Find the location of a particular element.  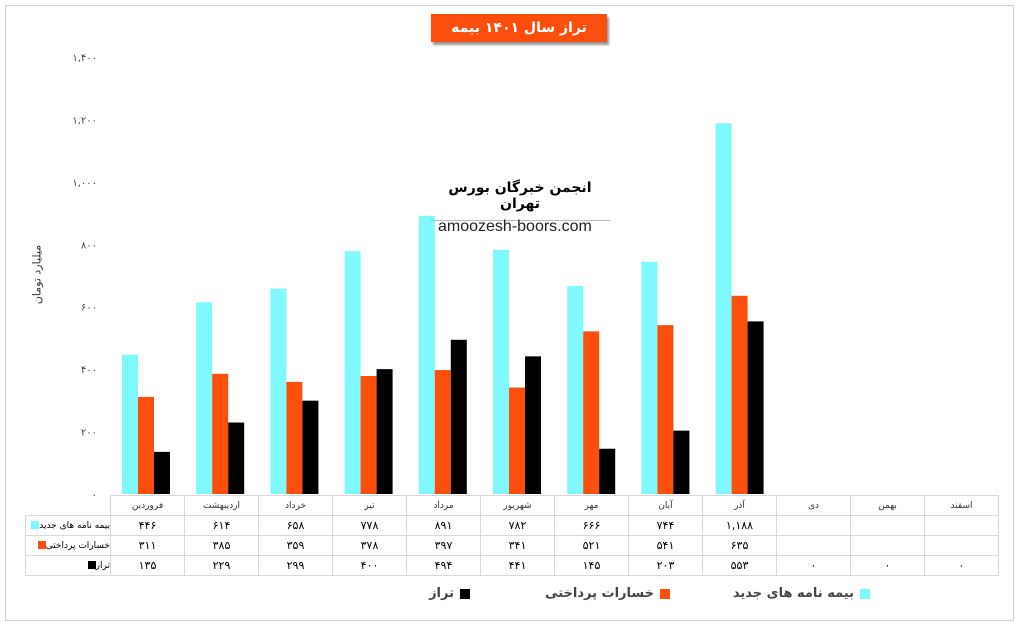

chart-title: تراز سال ۱۴۰۱ بیمه البـــــرز is located at coordinates (519, 39).